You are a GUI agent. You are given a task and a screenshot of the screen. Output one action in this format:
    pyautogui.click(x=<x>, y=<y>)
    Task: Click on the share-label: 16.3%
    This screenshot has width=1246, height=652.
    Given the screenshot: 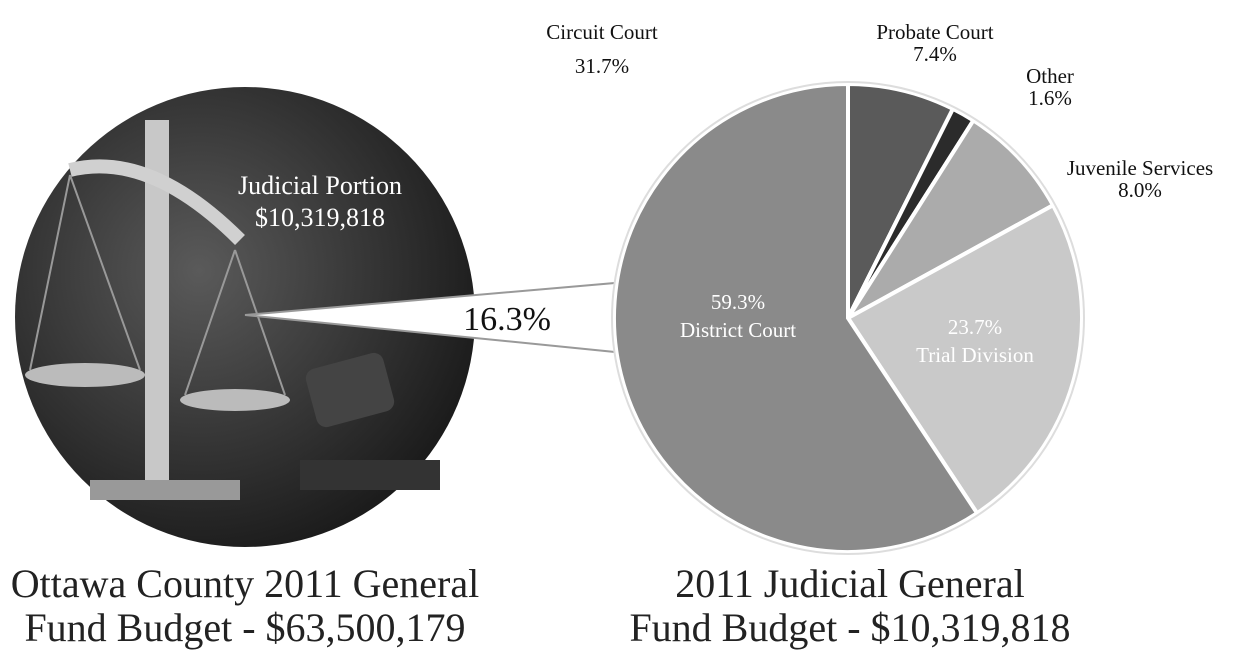 What is the action you would take?
    pyautogui.click(x=507, y=319)
    